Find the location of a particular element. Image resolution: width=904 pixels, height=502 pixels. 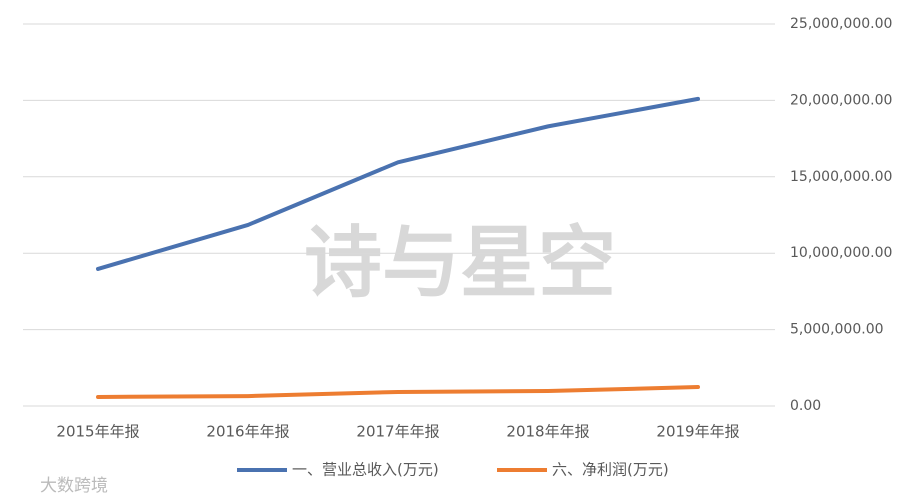

y-tick-label: 25,000,000.00 is located at coordinates (841, 24).